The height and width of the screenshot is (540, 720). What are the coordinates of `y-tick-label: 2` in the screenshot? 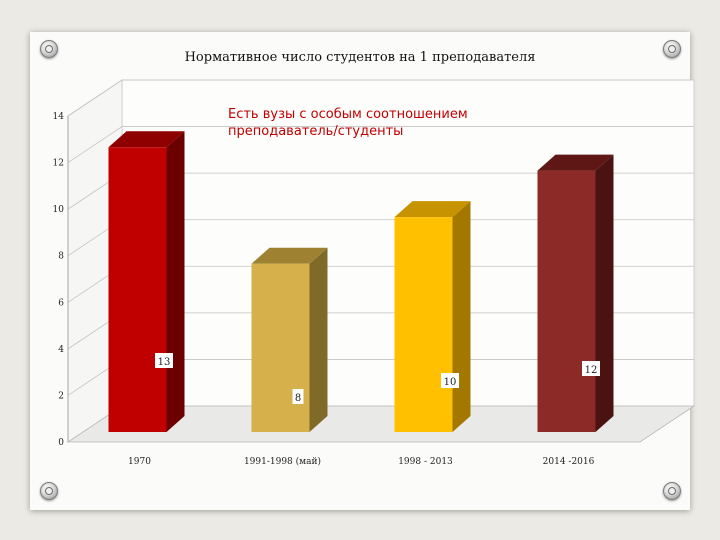 It's located at (61, 396).